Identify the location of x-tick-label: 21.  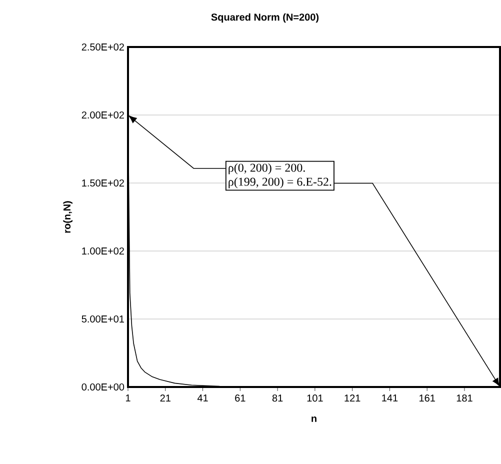
(165, 398).